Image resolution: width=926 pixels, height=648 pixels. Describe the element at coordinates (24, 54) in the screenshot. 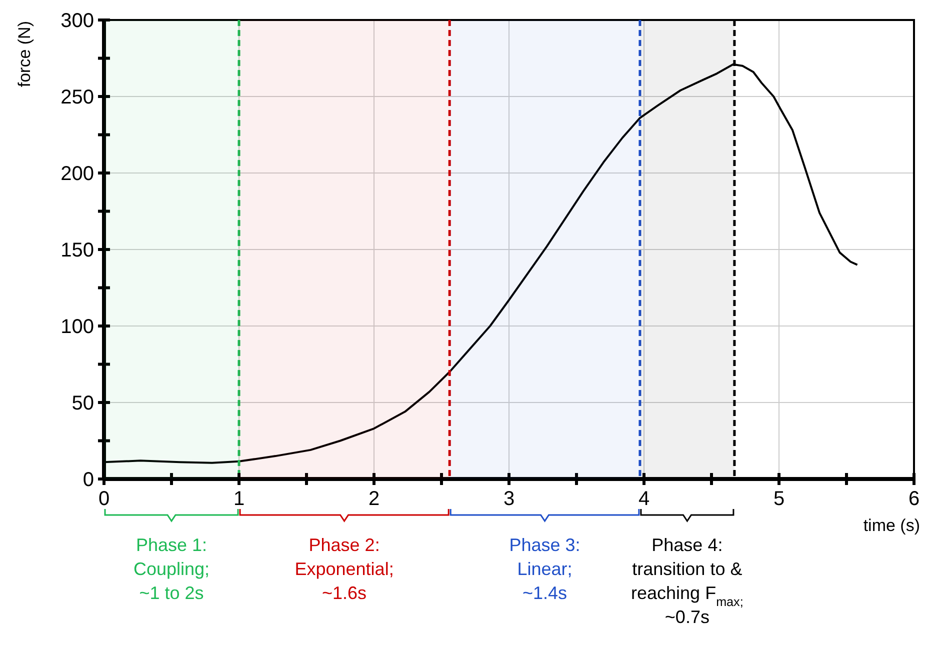

I see `y-axis-title: force (N)` at that location.